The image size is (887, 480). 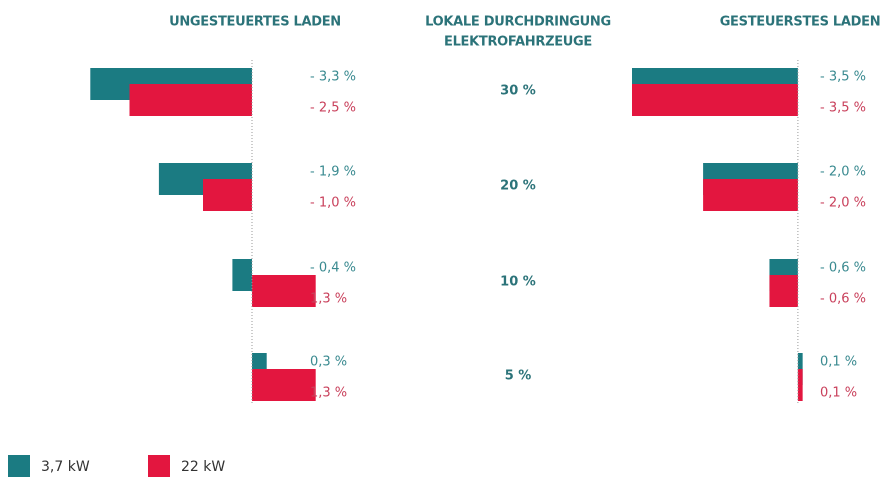 What do you see at coordinates (333, 172) in the screenshot?
I see `value-label: - 1,9 %` at bounding box center [333, 172].